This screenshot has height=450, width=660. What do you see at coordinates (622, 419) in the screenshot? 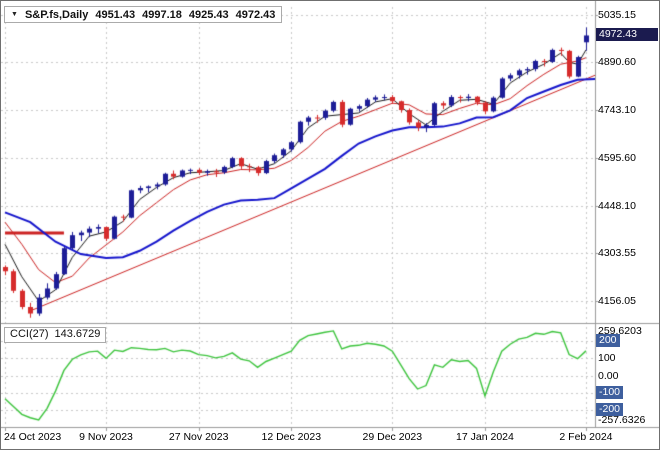
I see `cci-axis-label: -257.6326` at bounding box center [622, 419].